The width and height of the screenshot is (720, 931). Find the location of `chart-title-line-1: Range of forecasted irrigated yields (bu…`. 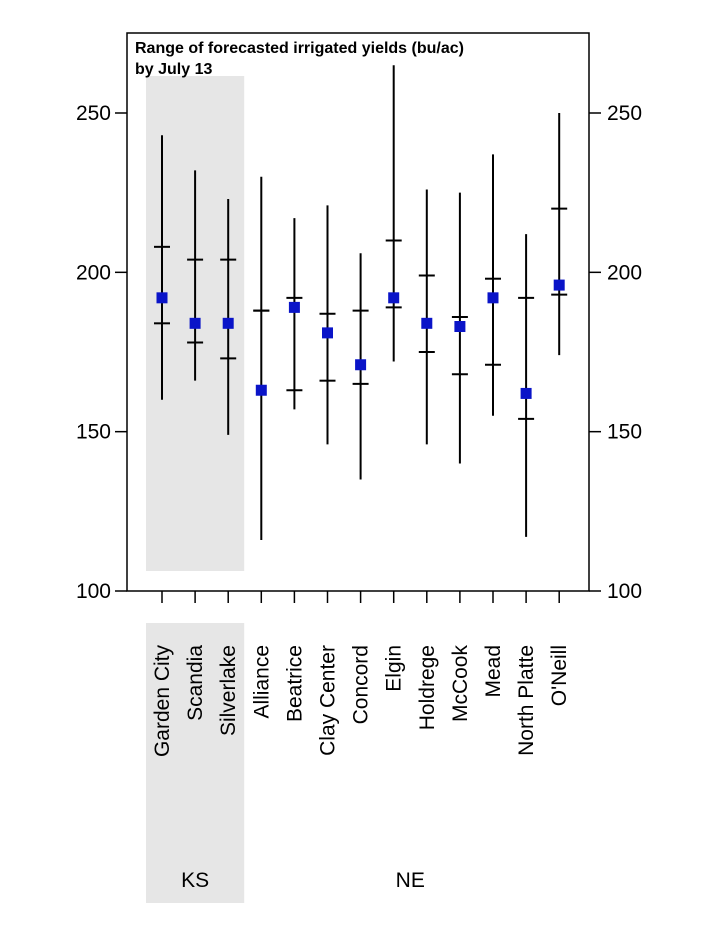

chart-title-line-1: Range of forecasted irrigated yields (bu… is located at coordinates (299, 48).